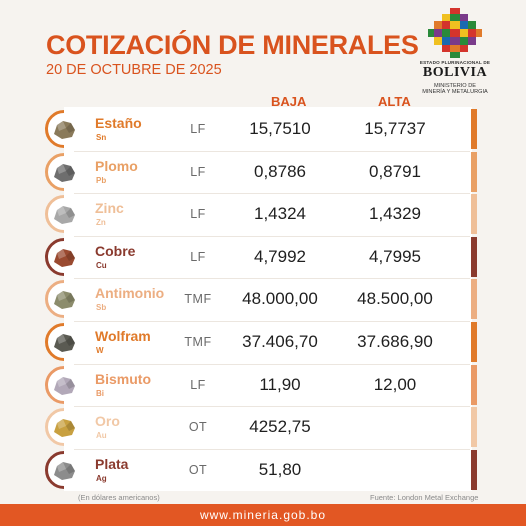 This screenshot has width=526, height=526. I want to click on mineral-symbol: Cu, so click(101, 265).